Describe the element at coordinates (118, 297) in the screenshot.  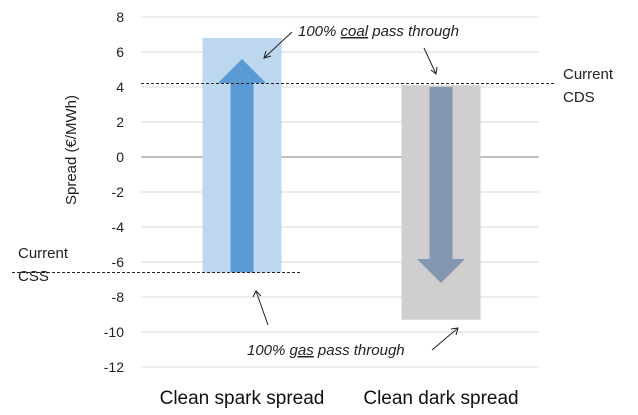
I see `y-tick-label: -8` at that location.